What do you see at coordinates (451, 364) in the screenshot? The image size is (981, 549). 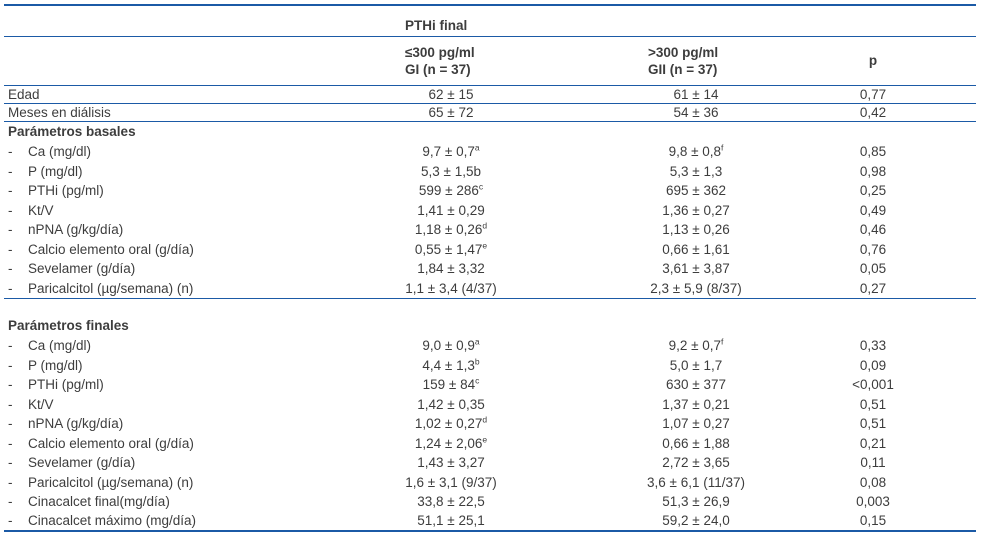 I see `cell-gi: 4,4 ± 1,3b` at bounding box center [451, 364].